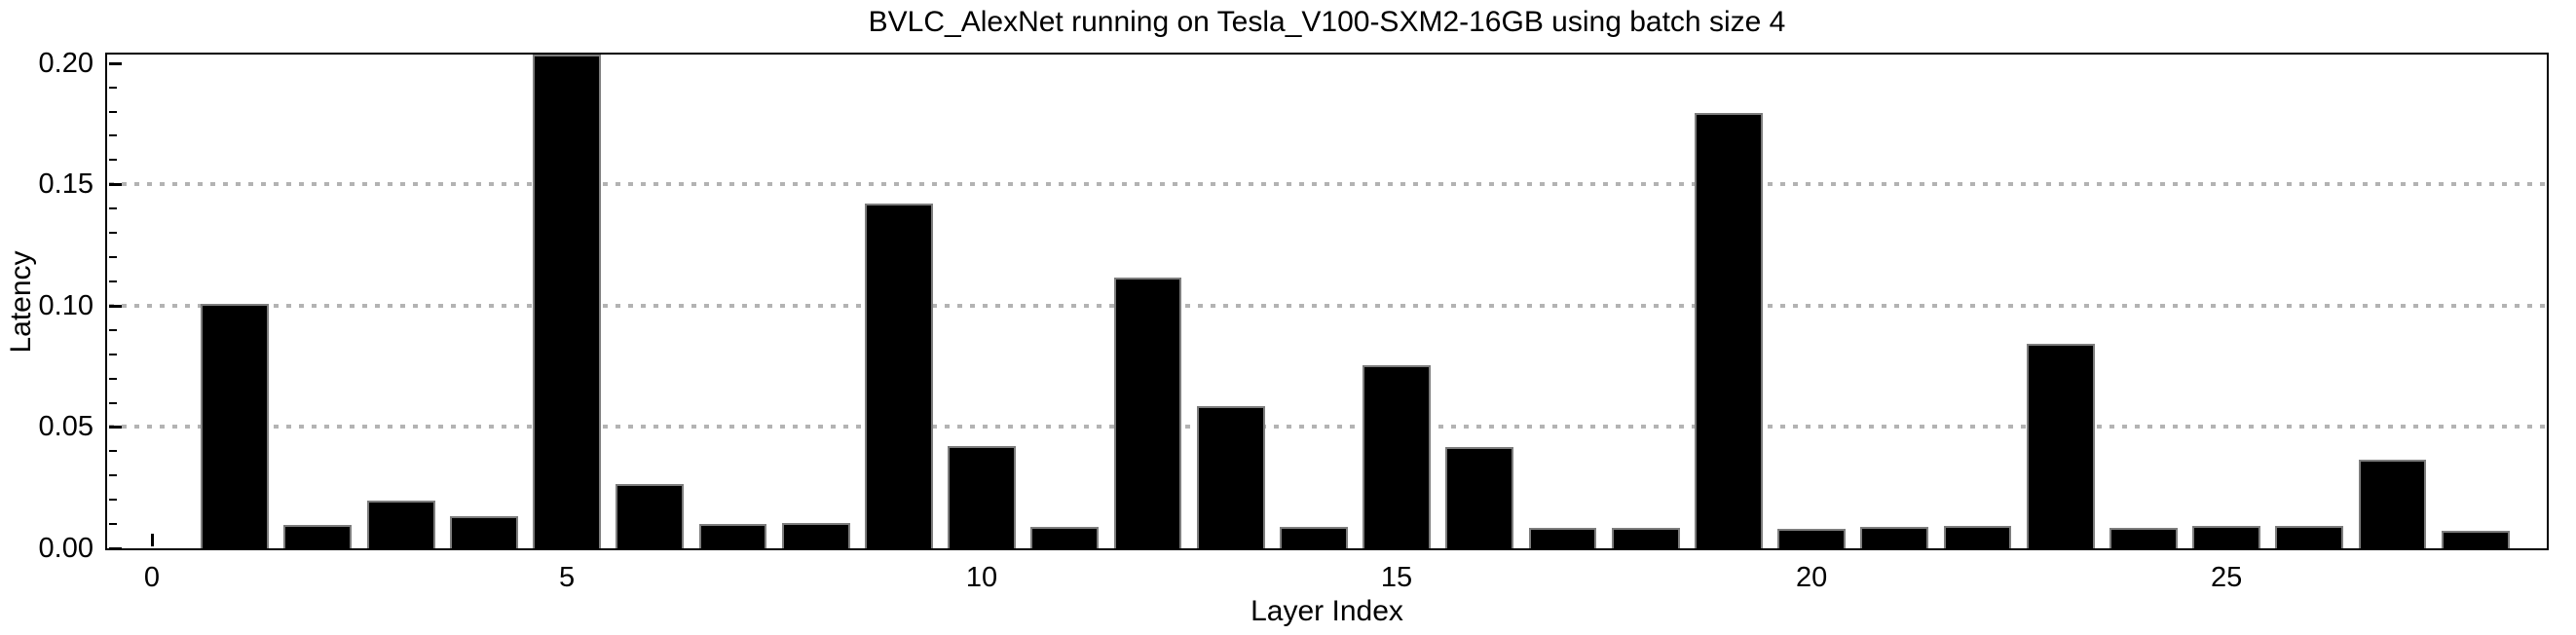 Image resolution: width=2576 pixels, height=635 pixels. I want to click on y-axis-tick-label: 0.20, so click(65, 63).